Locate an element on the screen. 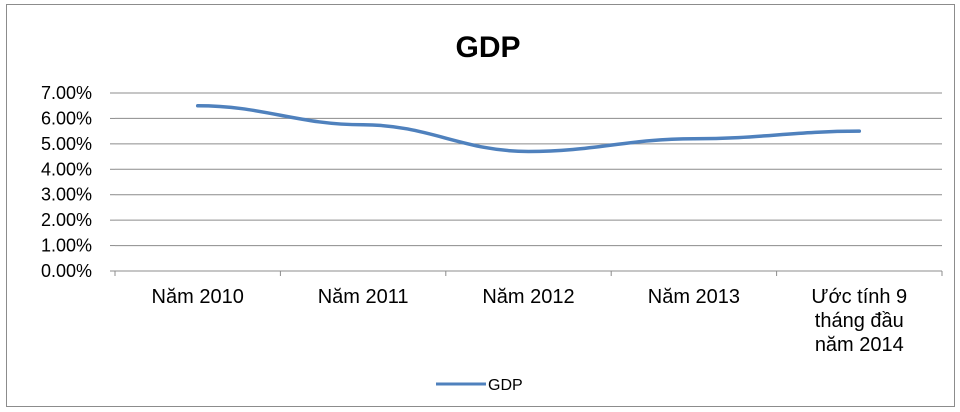  legend-label: GDP is located at coordinates (505, 385).